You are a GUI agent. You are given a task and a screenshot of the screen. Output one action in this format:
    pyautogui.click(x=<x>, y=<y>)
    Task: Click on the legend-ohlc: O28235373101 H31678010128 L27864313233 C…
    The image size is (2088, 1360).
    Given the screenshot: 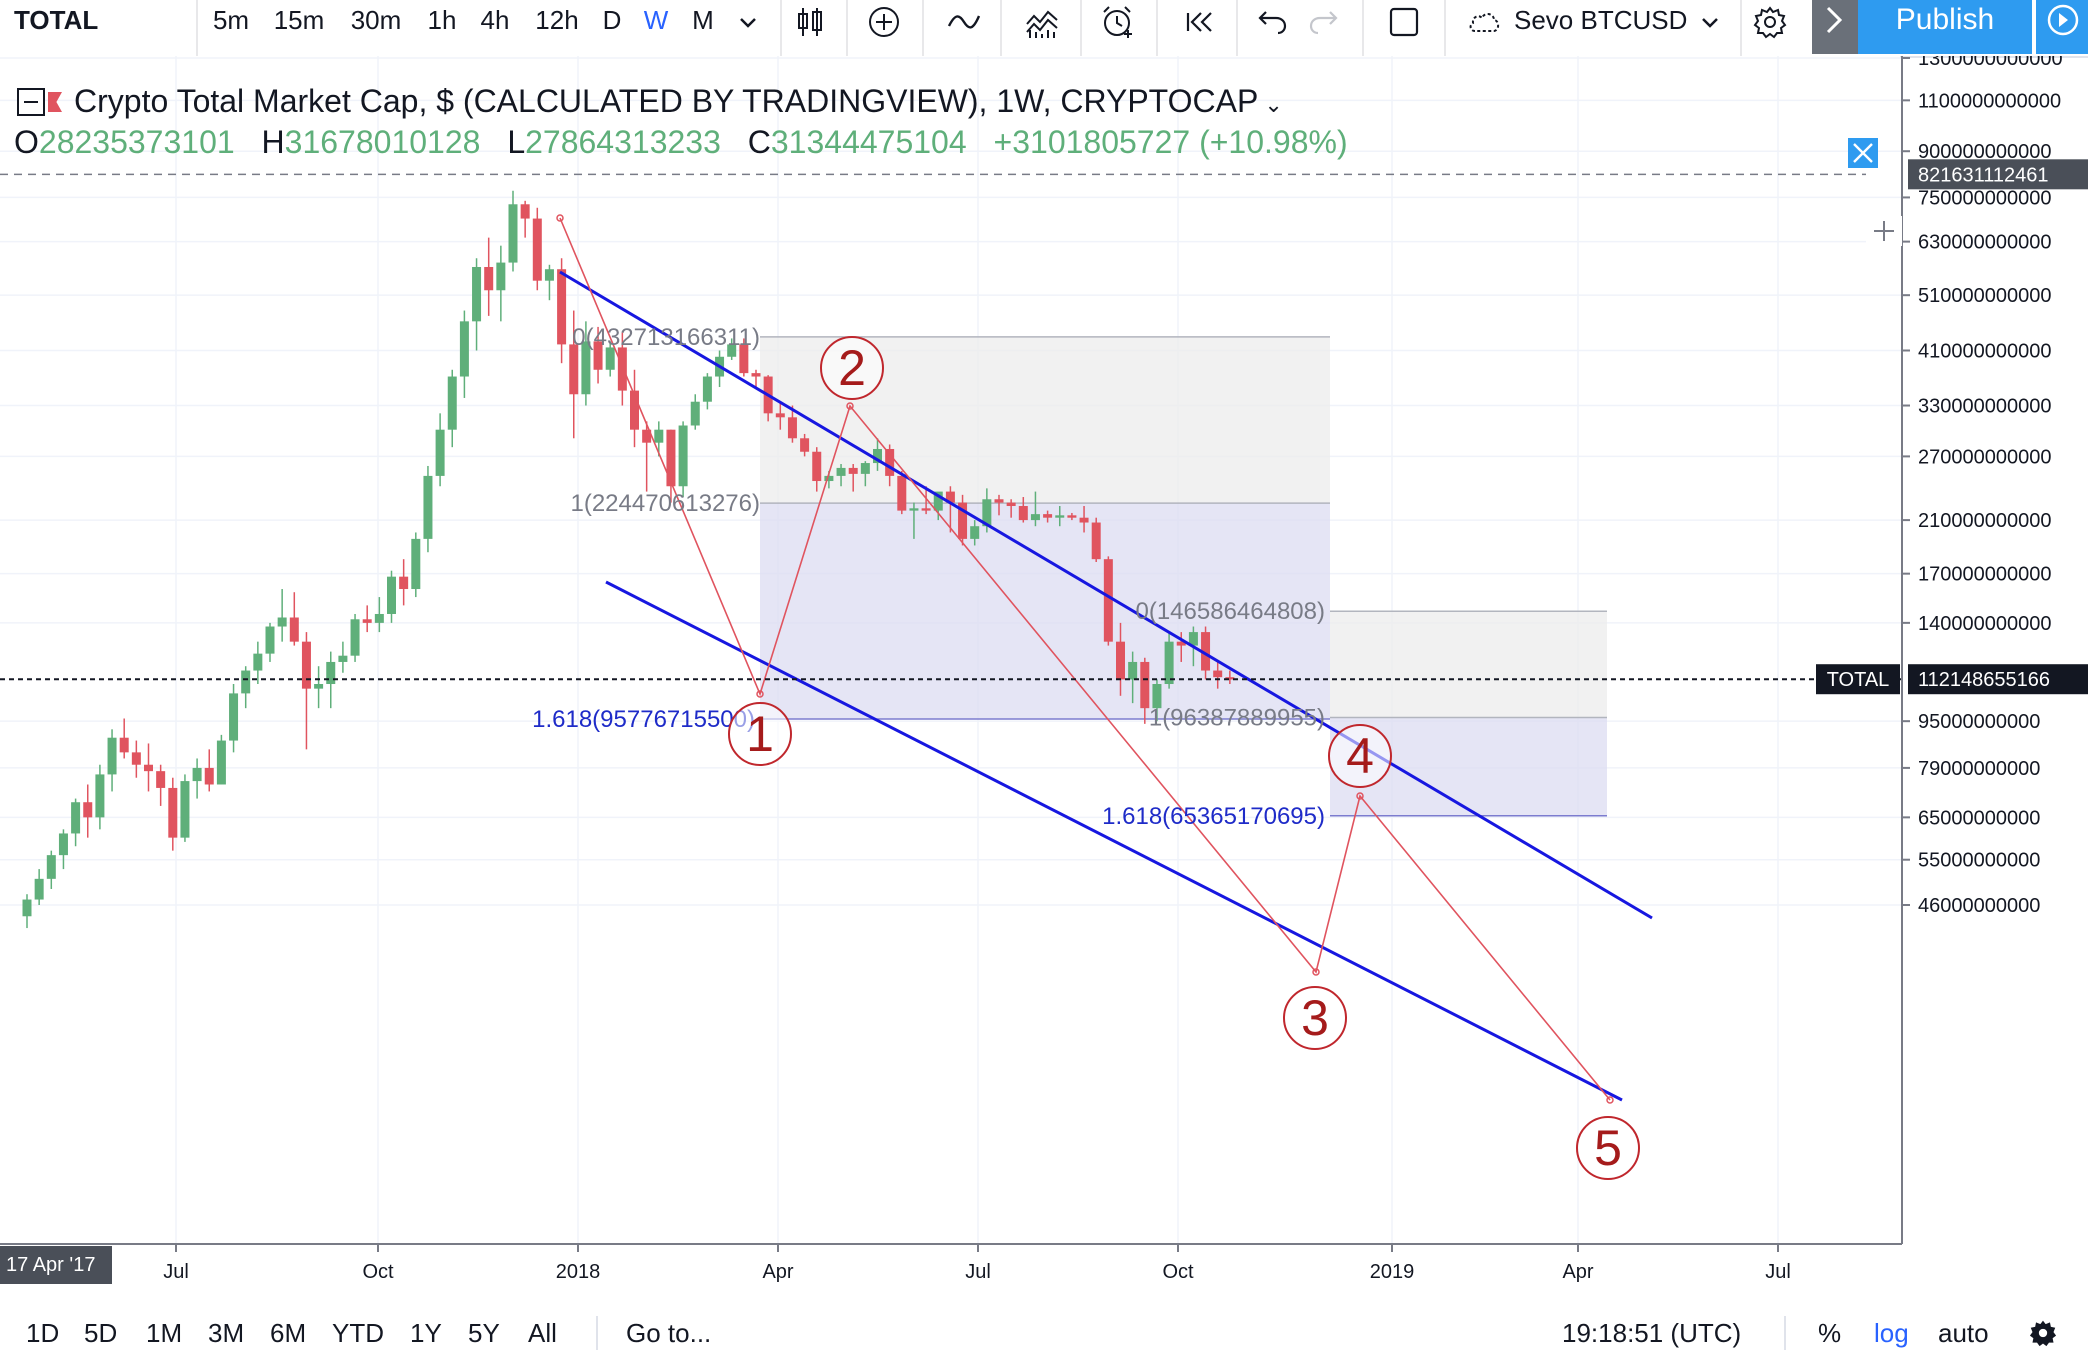 What is the action you would take?
    pyautogui.click(x=699, y=142)
    